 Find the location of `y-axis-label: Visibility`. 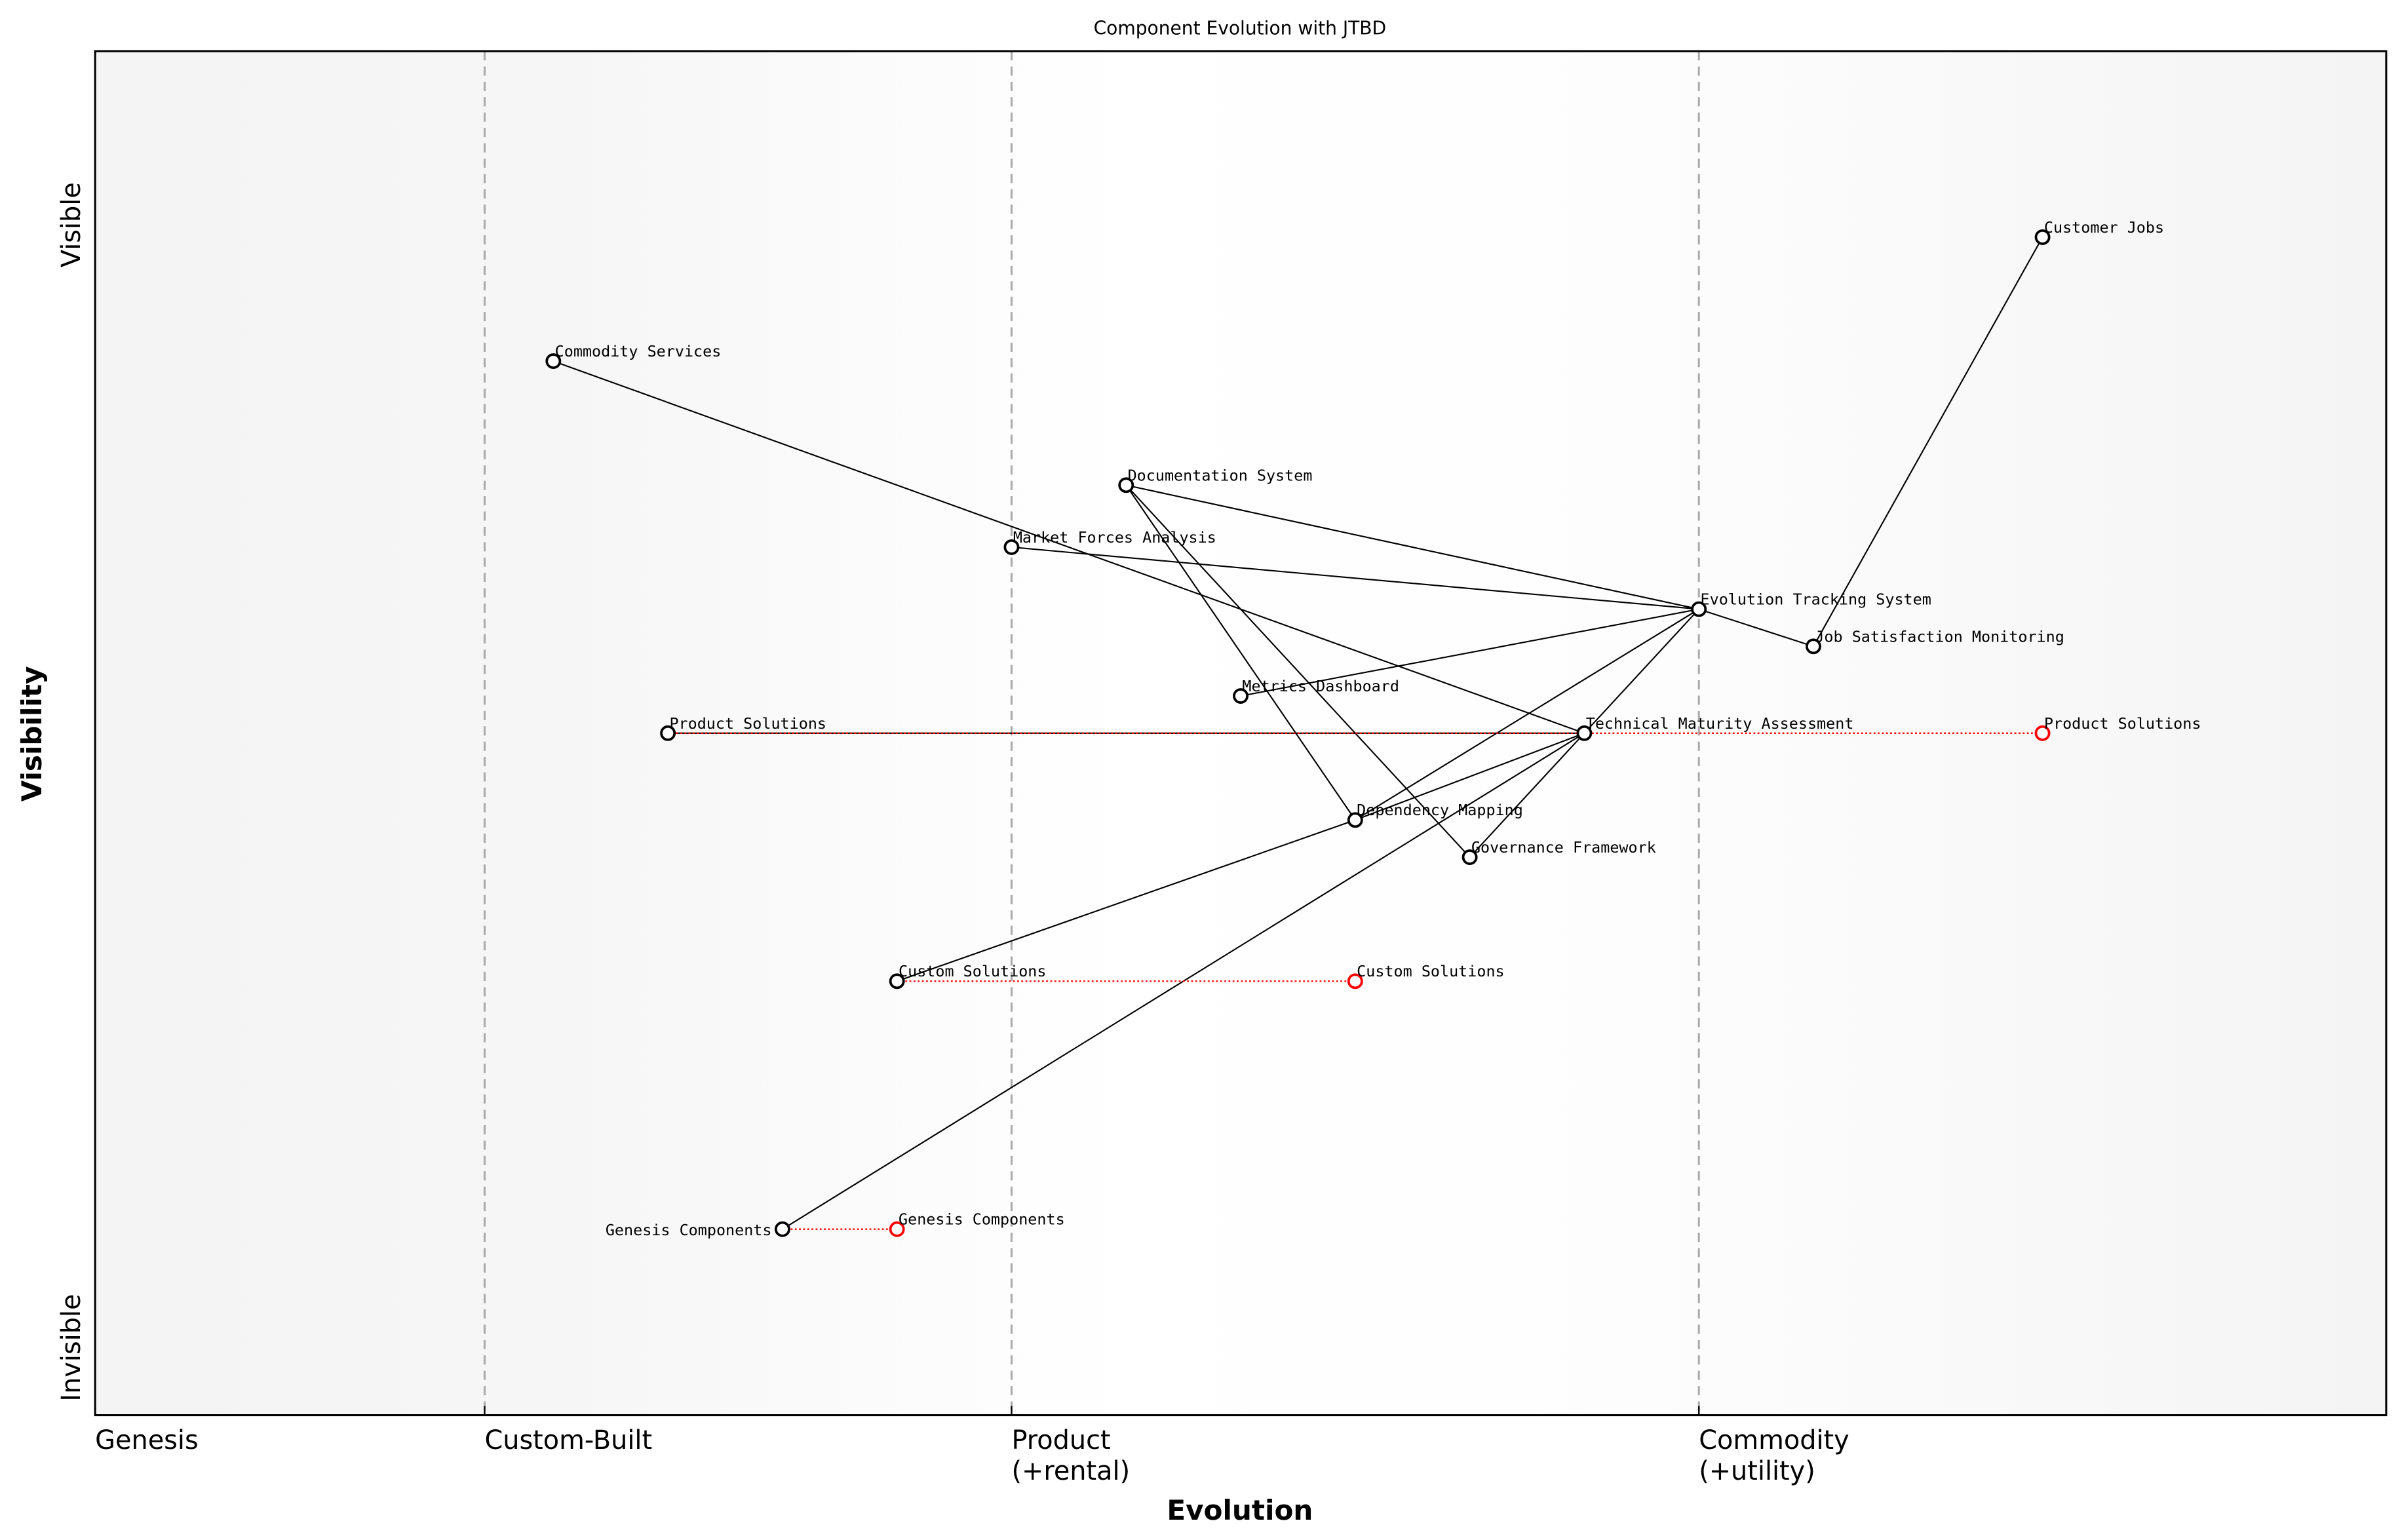

y-axis-label: Visibility is located at coordinates (32, 734).